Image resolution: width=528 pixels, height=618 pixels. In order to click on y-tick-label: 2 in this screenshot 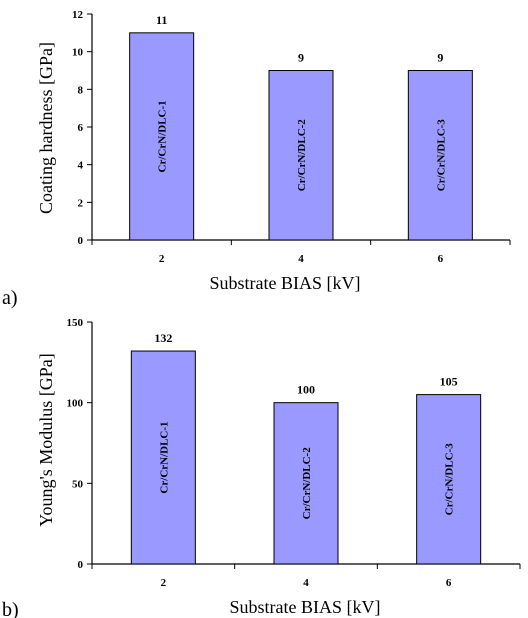, I will do `click(81, 203)`.